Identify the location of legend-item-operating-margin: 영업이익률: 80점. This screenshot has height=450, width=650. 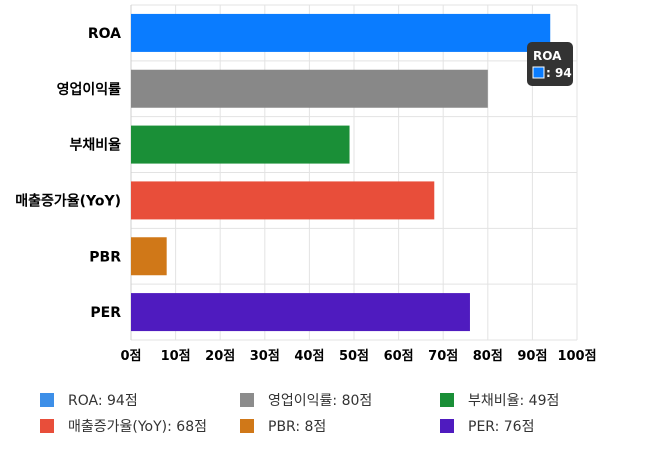
(340, 400).